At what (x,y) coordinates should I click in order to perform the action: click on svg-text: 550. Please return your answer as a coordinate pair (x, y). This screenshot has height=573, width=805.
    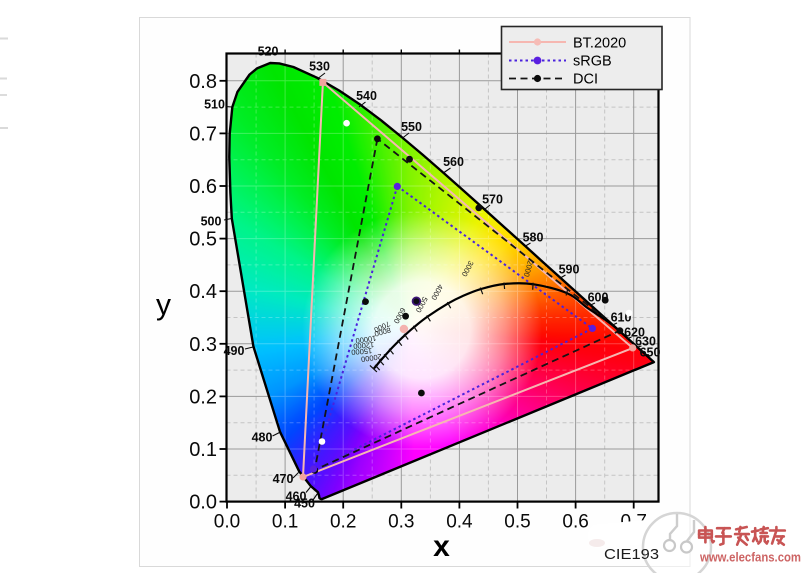
    Looking at the image, I should click on (411, 127).